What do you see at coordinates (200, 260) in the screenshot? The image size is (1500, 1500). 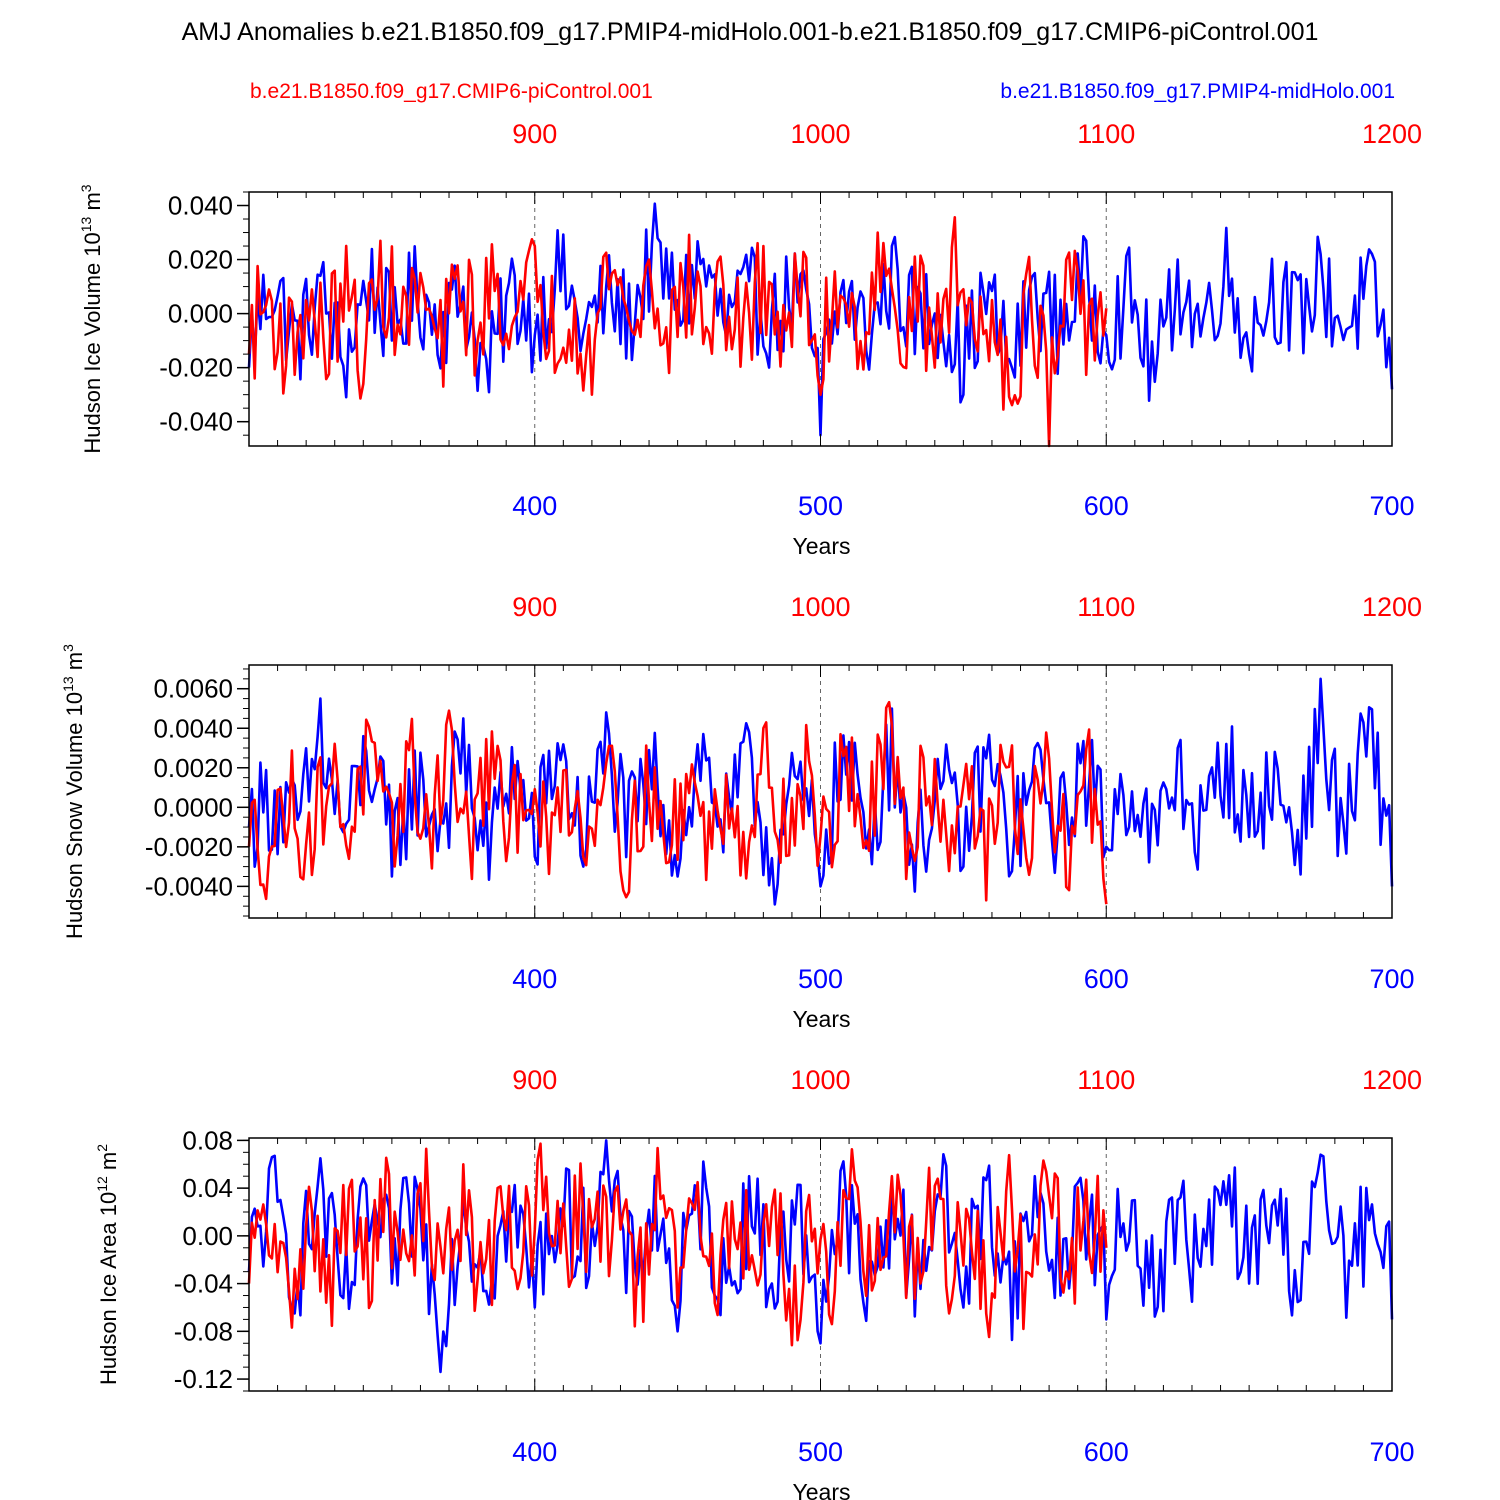 I see `y-tick-label: 0.020` at bounding box center [200, 260].